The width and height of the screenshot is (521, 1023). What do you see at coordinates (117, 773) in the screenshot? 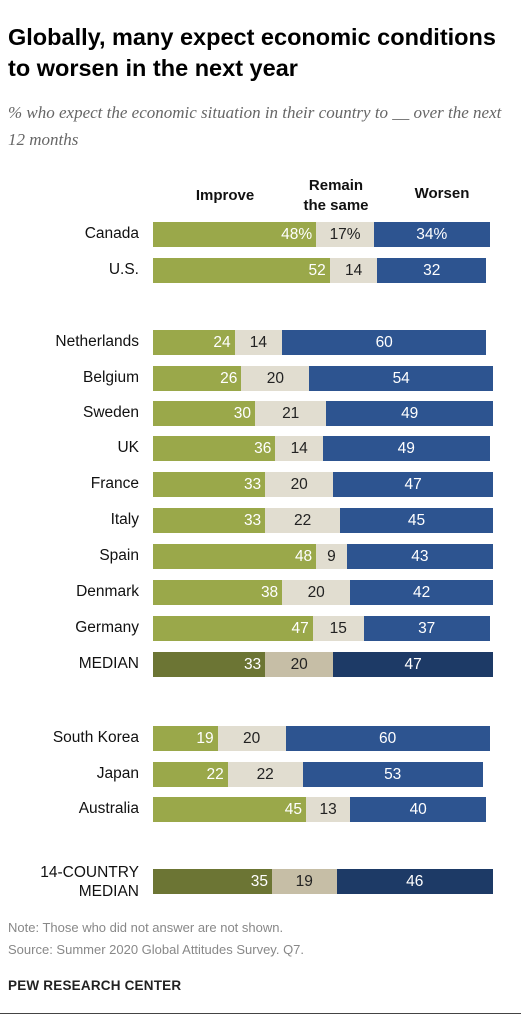
I see `category-label-japan: Japan` at bounding box center [117, 773].